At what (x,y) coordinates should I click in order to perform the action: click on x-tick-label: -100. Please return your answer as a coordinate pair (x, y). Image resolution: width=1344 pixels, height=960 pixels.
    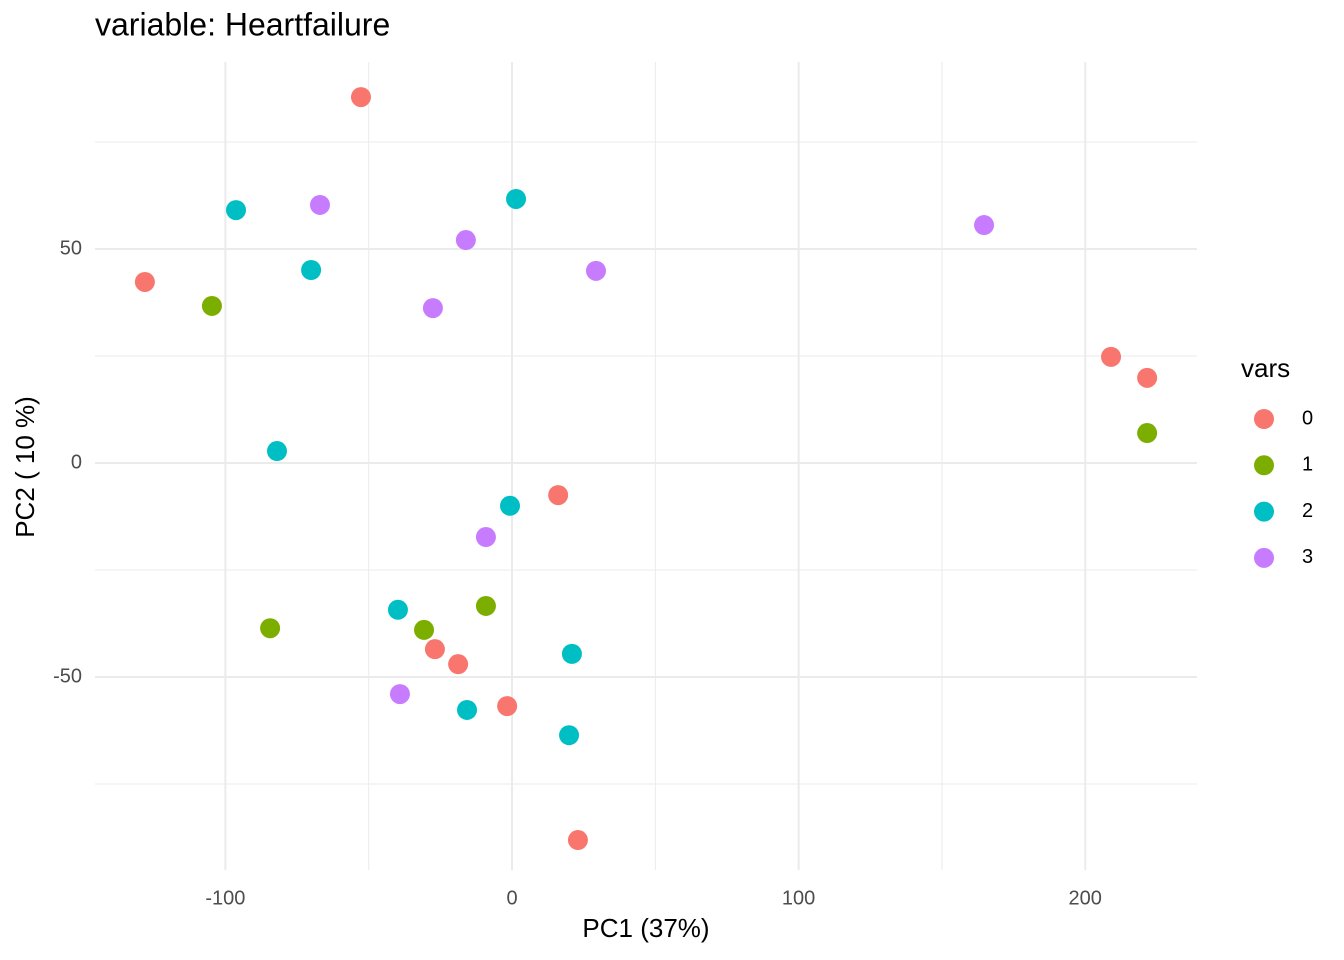
    Looking at the image, I should click on (225, 898).